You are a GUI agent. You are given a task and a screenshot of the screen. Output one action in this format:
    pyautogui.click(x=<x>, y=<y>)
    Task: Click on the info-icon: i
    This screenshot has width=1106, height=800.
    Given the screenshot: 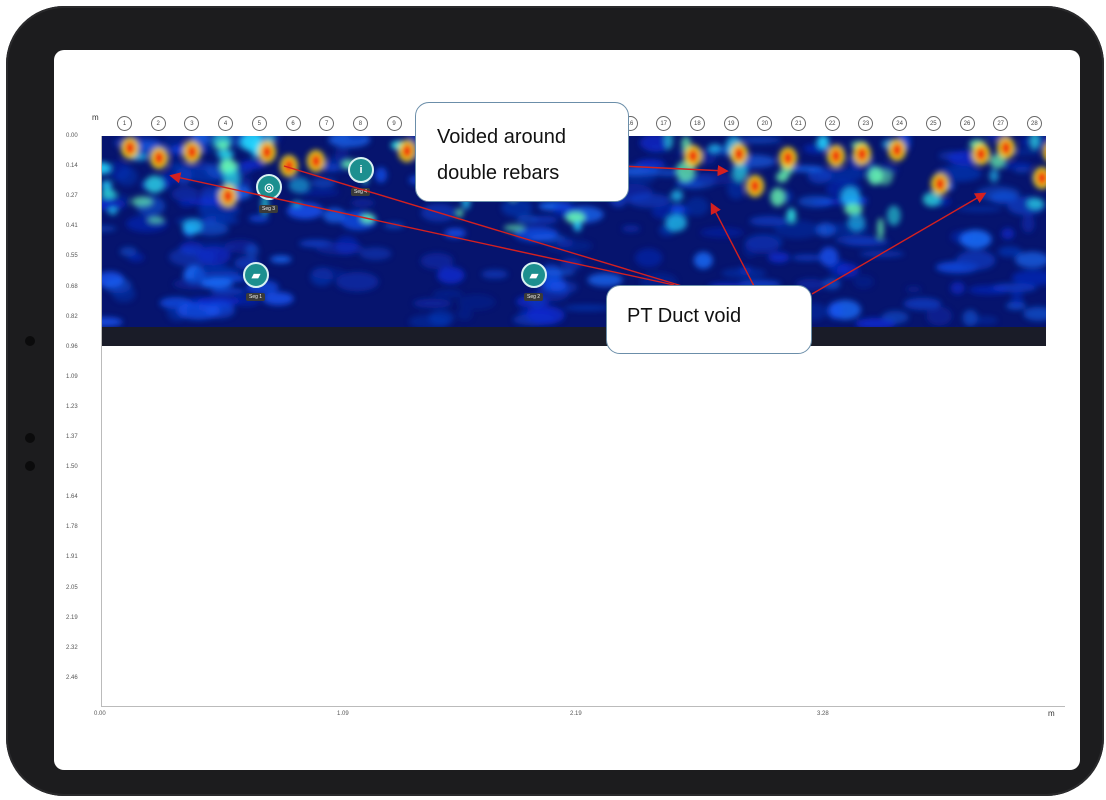 What is the action you would take?
    pyautogui.click(x=361, y=170)
    